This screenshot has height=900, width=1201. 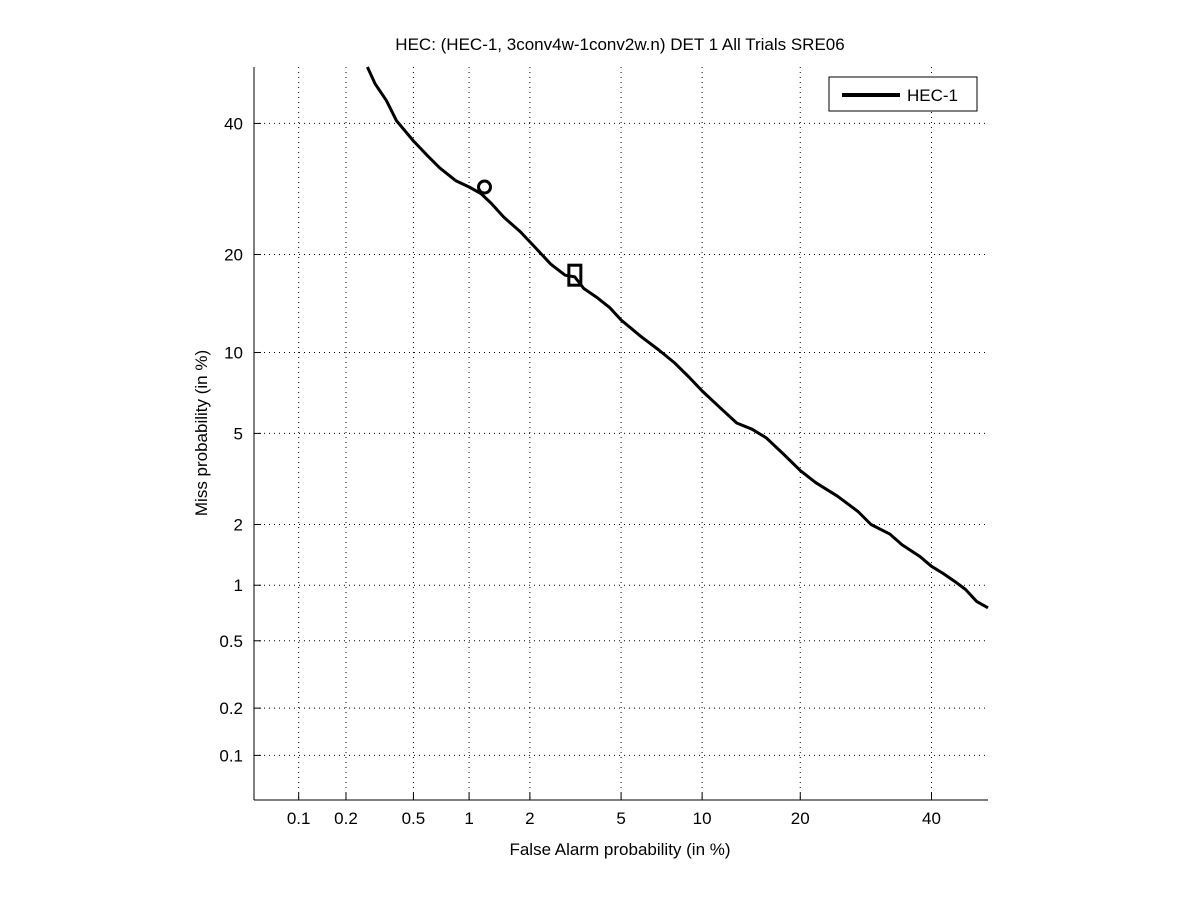 I want to click on legend-label-hec-1: HEC-1, so click(x=932, y=95).